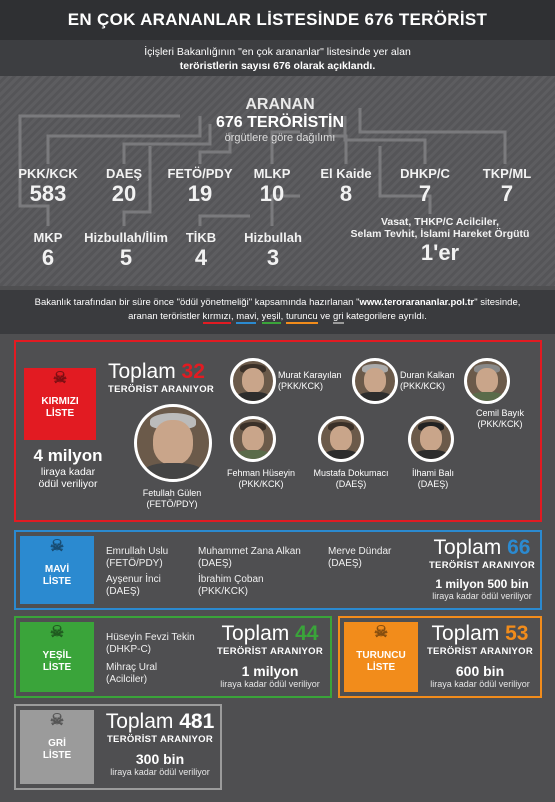 The image size is (555, 802). Describe the element at coordinates (201, 257) in the screenshot. I see `org-value: 4` at that location.